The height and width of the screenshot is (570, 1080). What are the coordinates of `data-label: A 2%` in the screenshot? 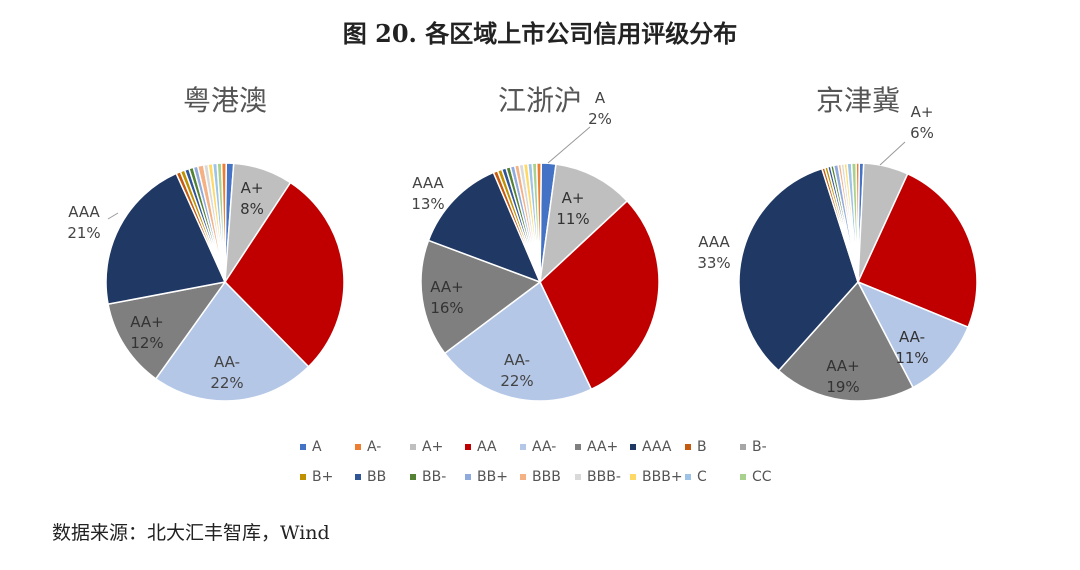 It's located at (600, 108).